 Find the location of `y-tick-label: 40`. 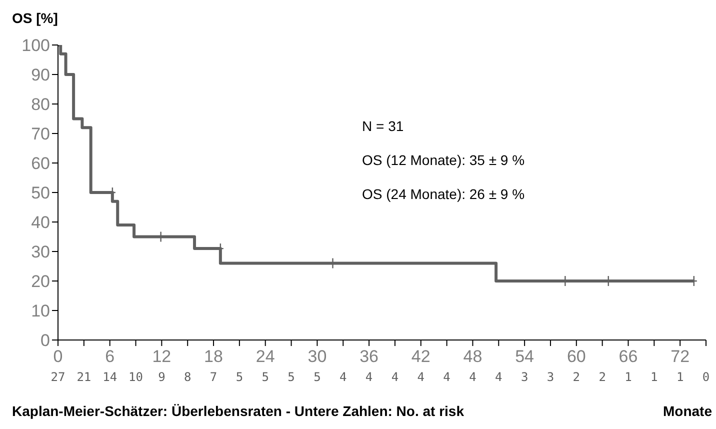

y-tick-label: 40 is located at coordinates (40, 222).